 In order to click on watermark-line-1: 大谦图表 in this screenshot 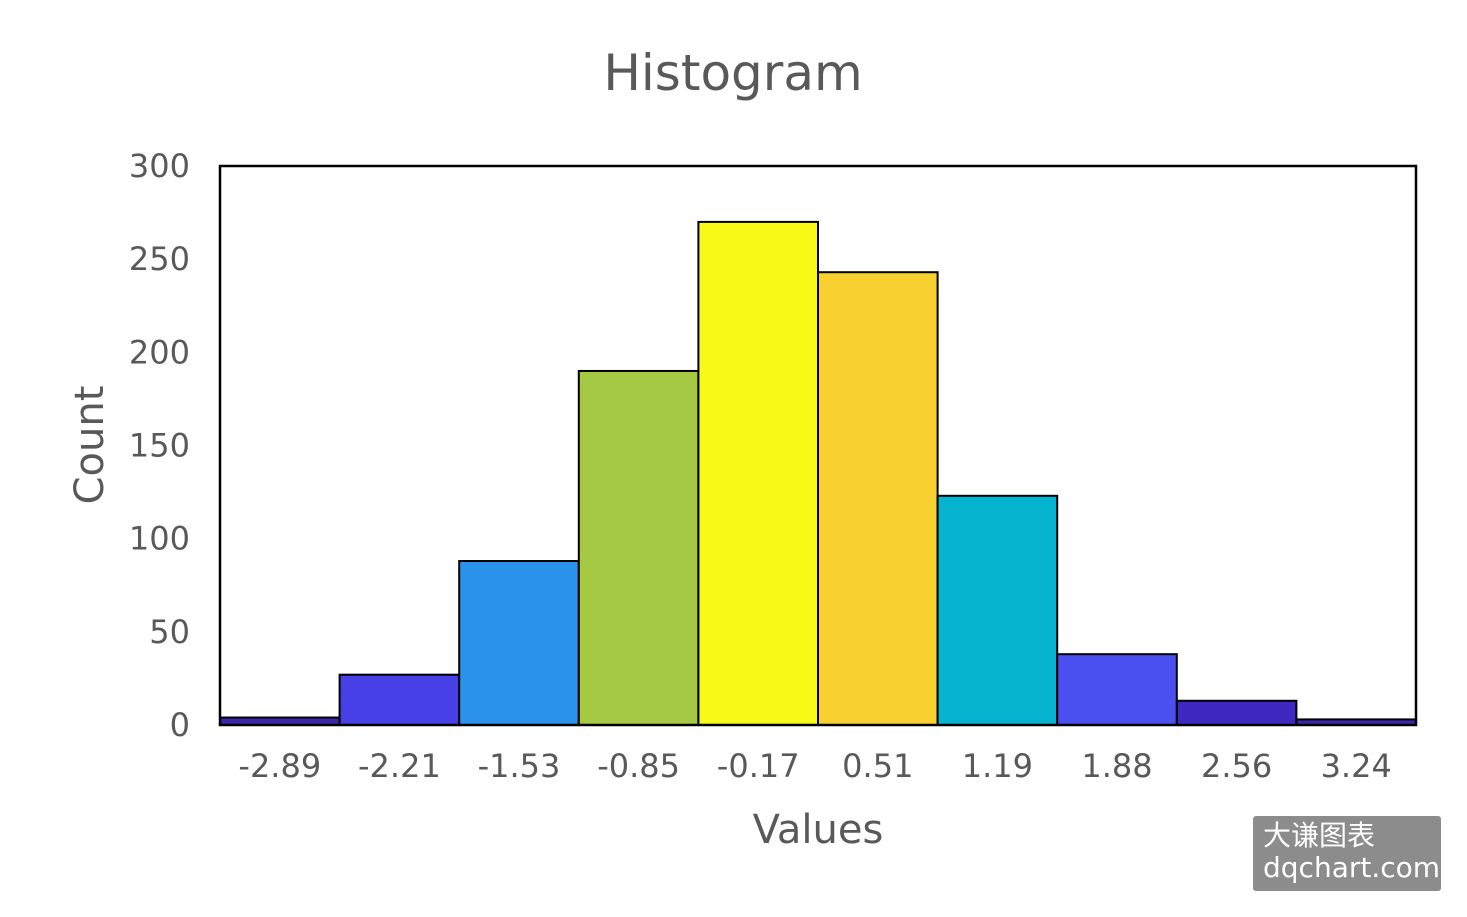, I will do `click(1319, 835)`.